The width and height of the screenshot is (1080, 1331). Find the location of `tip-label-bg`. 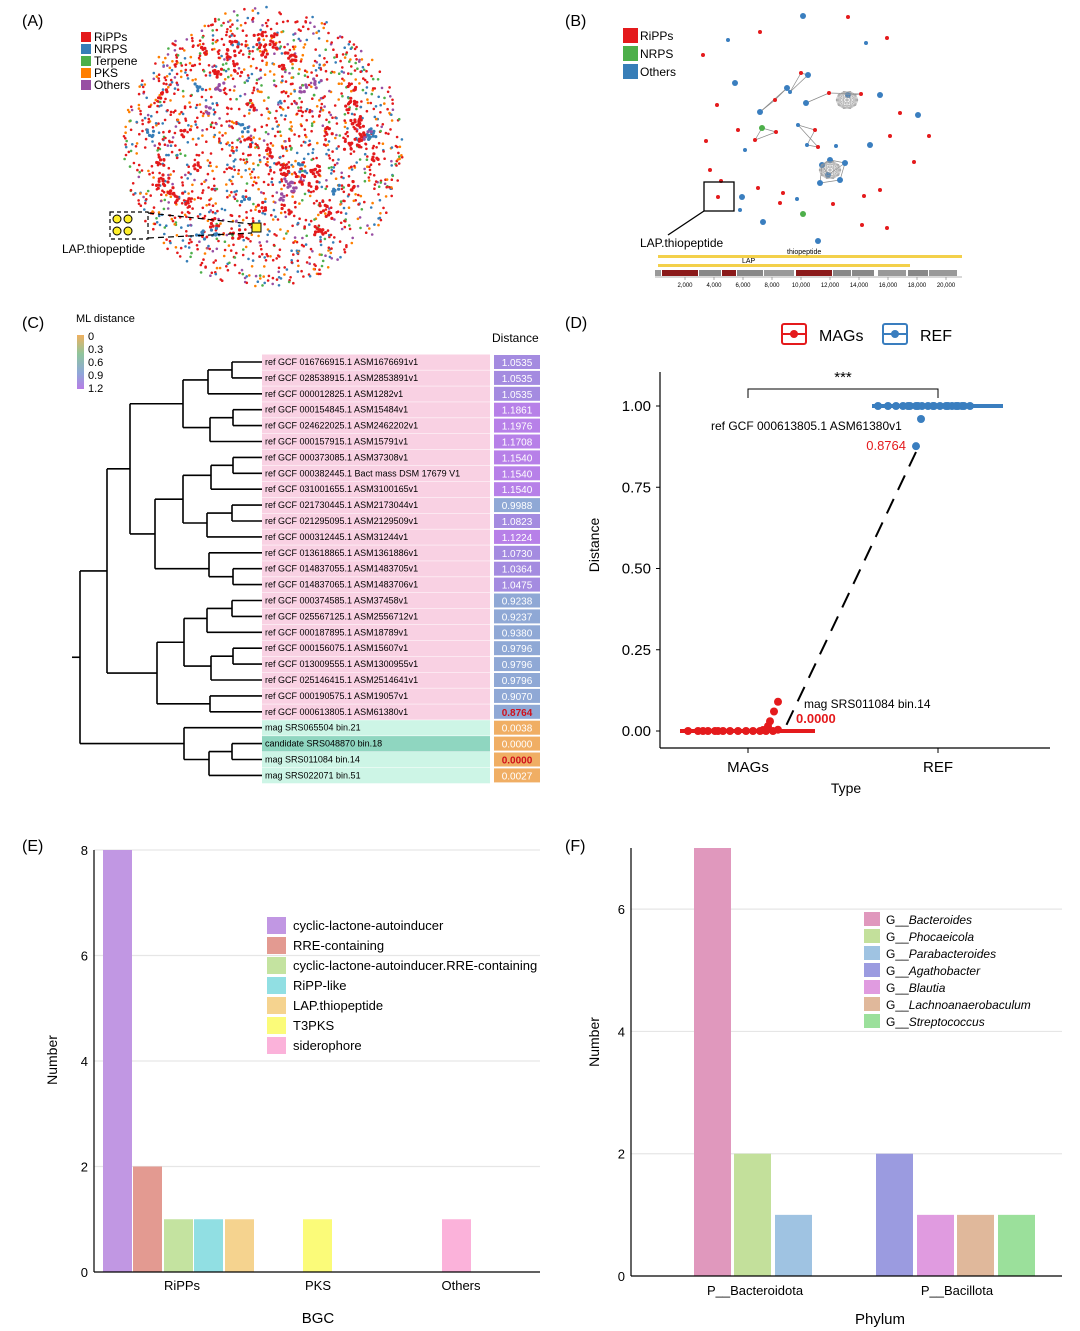

tip-label-bg is located at coordinates (376, 760).